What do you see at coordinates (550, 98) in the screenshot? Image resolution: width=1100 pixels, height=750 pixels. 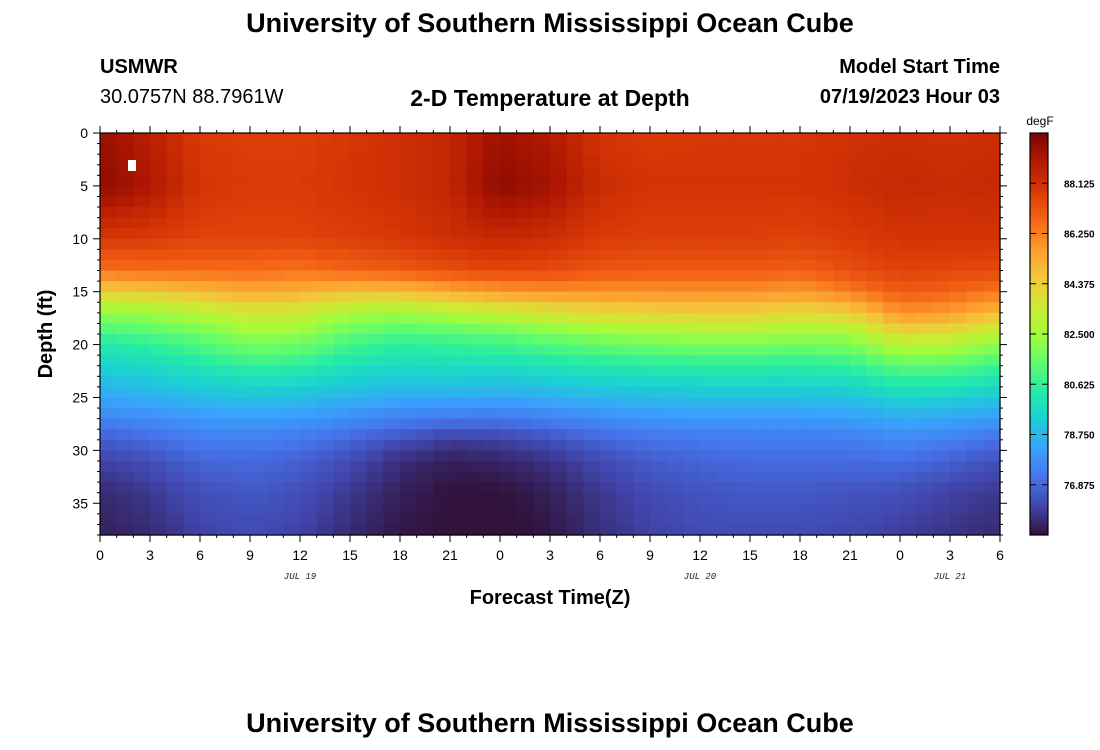 I see `plot-title: 2-D Temperature at Depth` at bounding box center [550, 98].